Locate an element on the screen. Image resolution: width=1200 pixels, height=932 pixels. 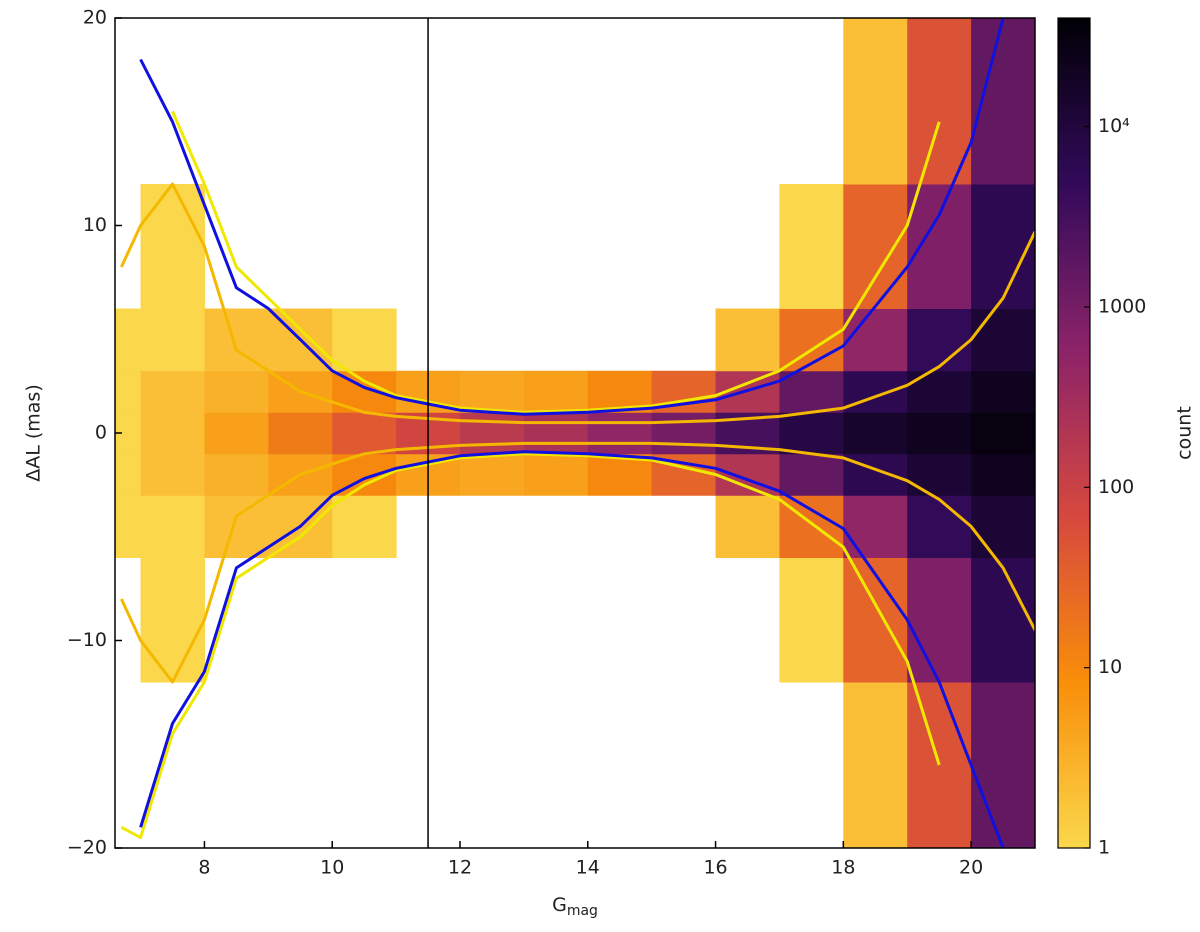
x-tick-label: 14 is located at coordinates (588, 868).